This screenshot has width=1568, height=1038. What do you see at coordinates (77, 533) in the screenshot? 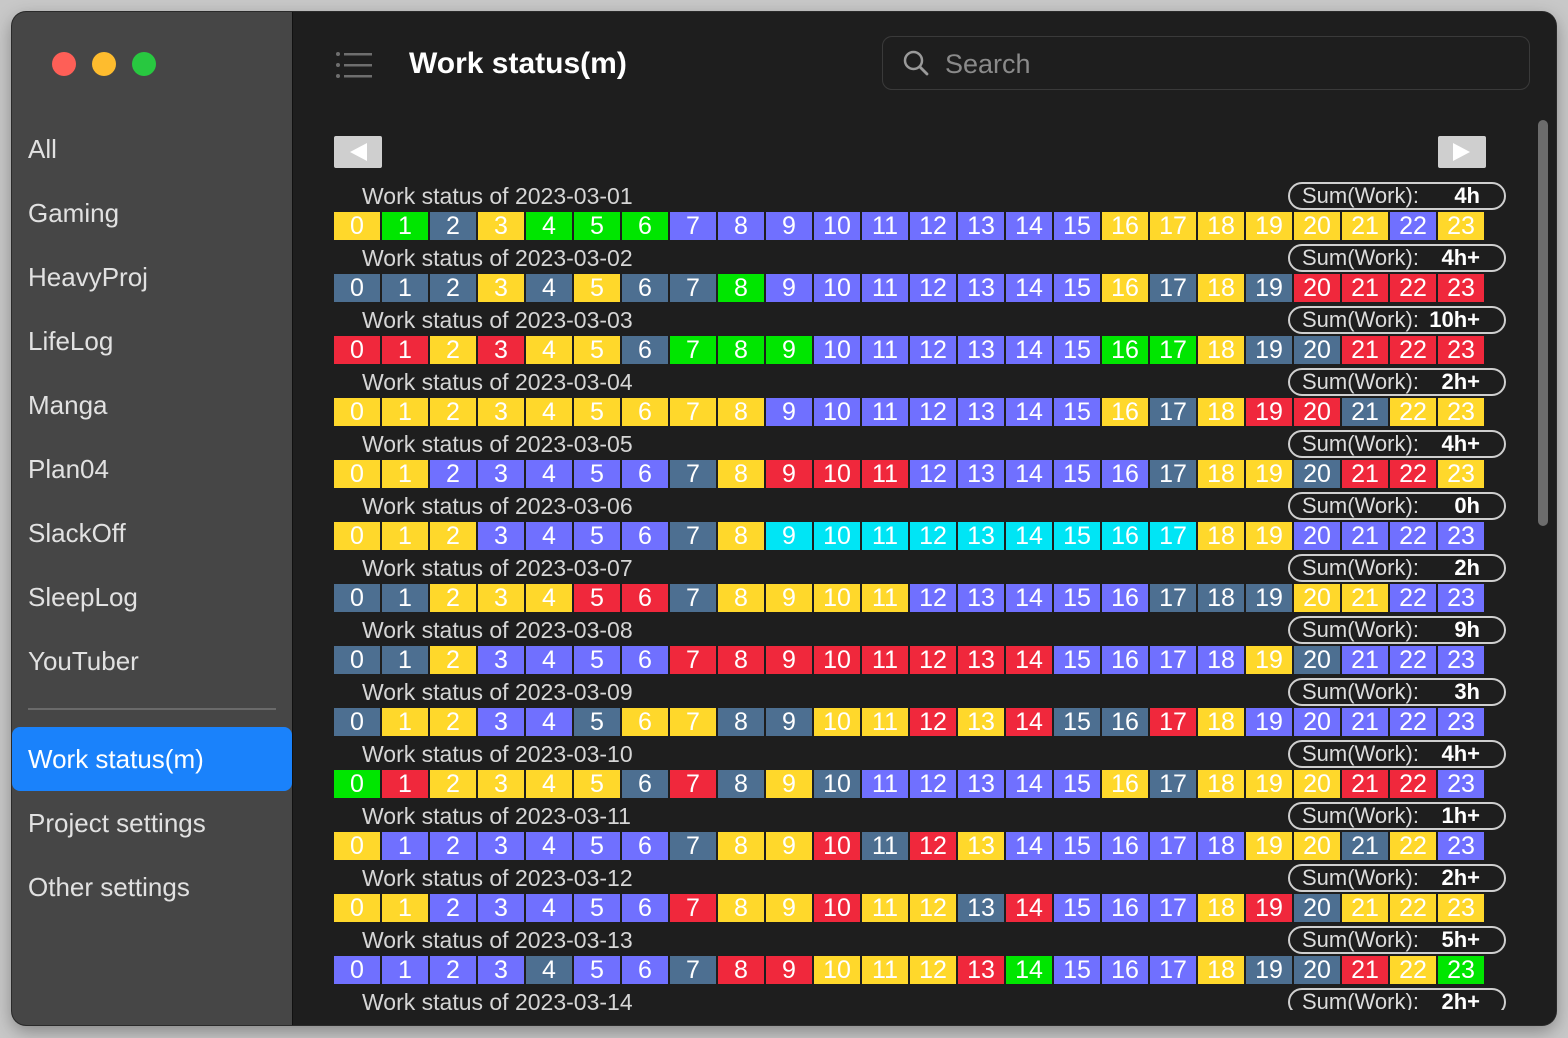
I see `sidebar-item-slackoff: SlackOff` at bounding box center [77, 533].